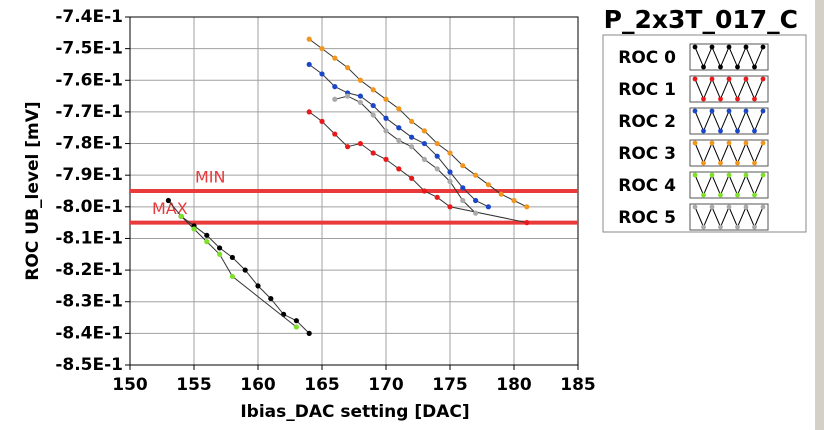 The image size is (824, 430). Describe the element at coordinates (89, 302) in the screenshot. I see `y-tick-label: -8.3E-1` at that location.